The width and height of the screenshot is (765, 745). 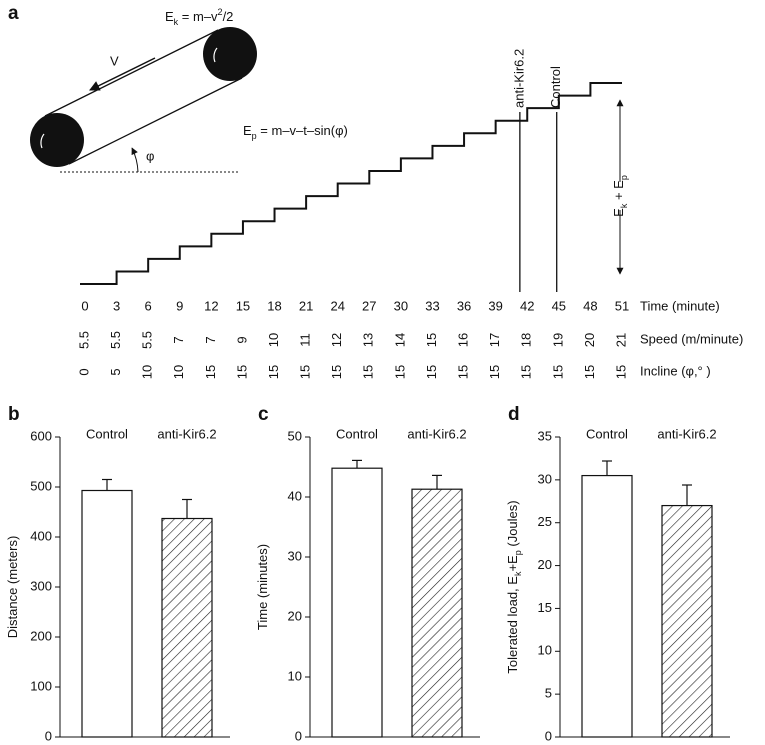 What do you see at coordinates (41, 685) in the screenshot?
I see `y-tick-label: 100` at bounding box center [41, 685].